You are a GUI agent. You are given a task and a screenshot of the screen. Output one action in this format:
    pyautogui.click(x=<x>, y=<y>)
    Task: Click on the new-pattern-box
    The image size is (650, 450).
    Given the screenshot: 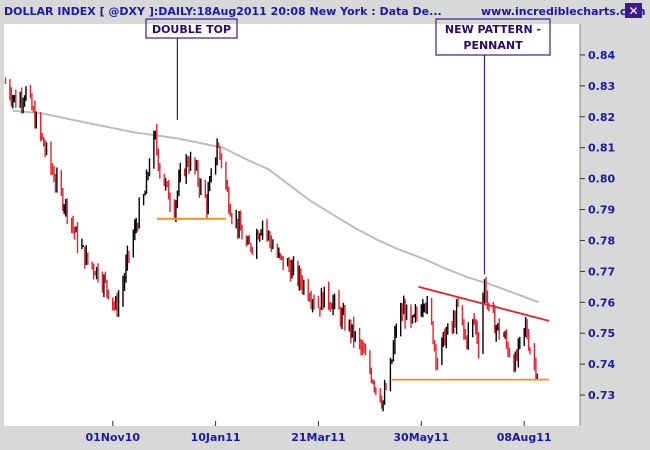 What is the action you would take?
    pyautogui.click(x=493, y=37)
    